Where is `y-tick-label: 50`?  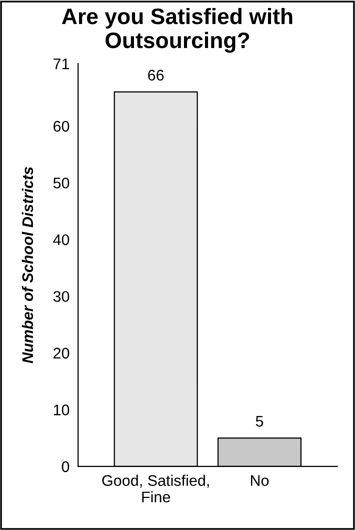
y-tick-label: 50 is located at coordinates (61, 183).